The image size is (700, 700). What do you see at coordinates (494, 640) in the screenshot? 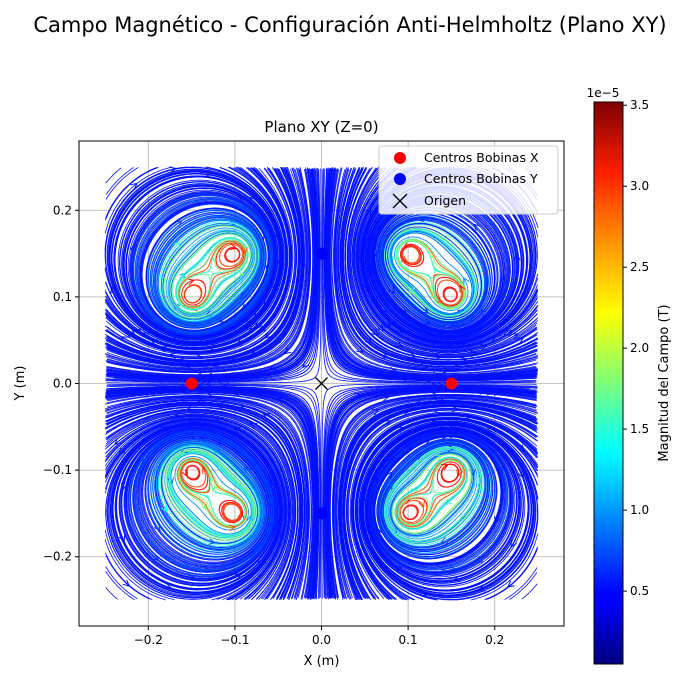
I see `x-tick-label: 0.2` at bounding box center [494, 640].